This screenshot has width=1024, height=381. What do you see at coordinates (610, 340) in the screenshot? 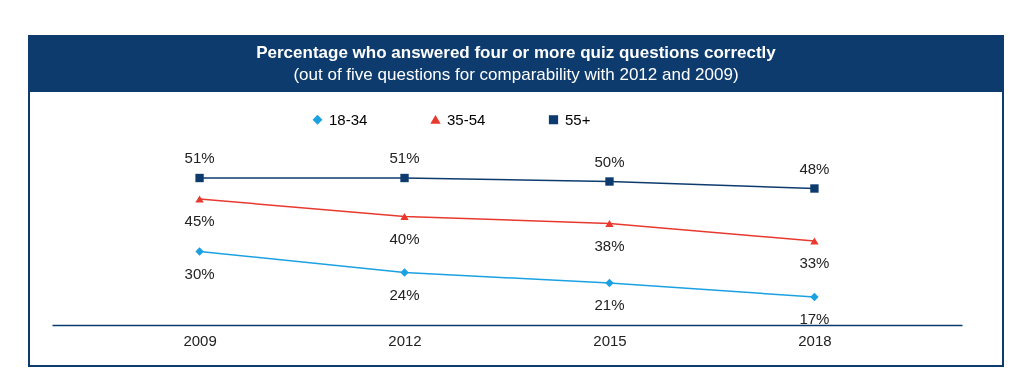
I see `x-tick-label: 2015` at bounding box center [610, 340].